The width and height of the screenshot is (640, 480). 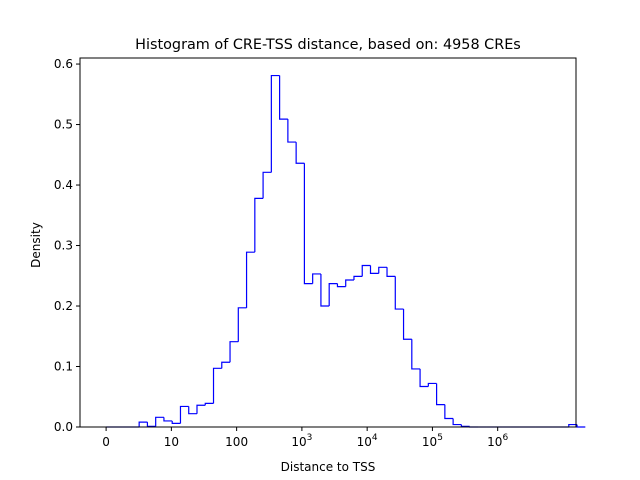 I want to click on x-tick-label: 10, so click(x=171, y=442).